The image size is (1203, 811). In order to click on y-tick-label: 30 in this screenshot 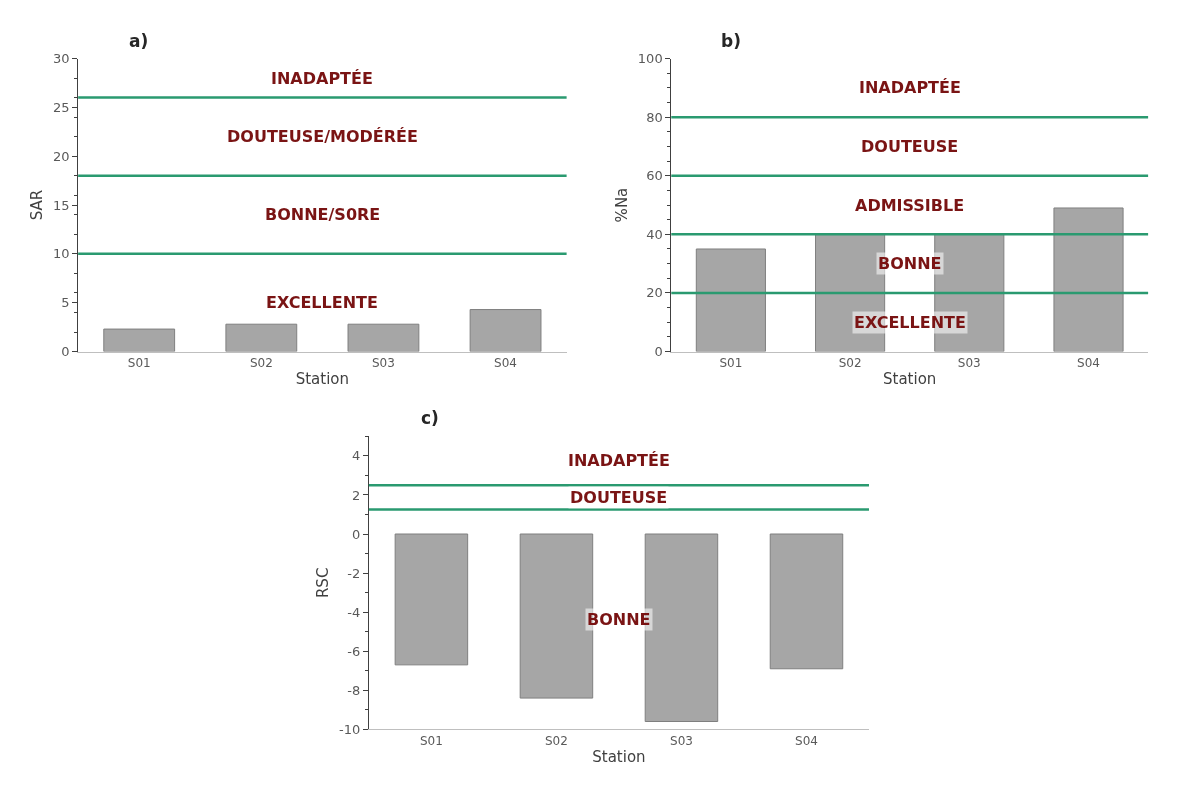, I will do `click(61, 59)`.